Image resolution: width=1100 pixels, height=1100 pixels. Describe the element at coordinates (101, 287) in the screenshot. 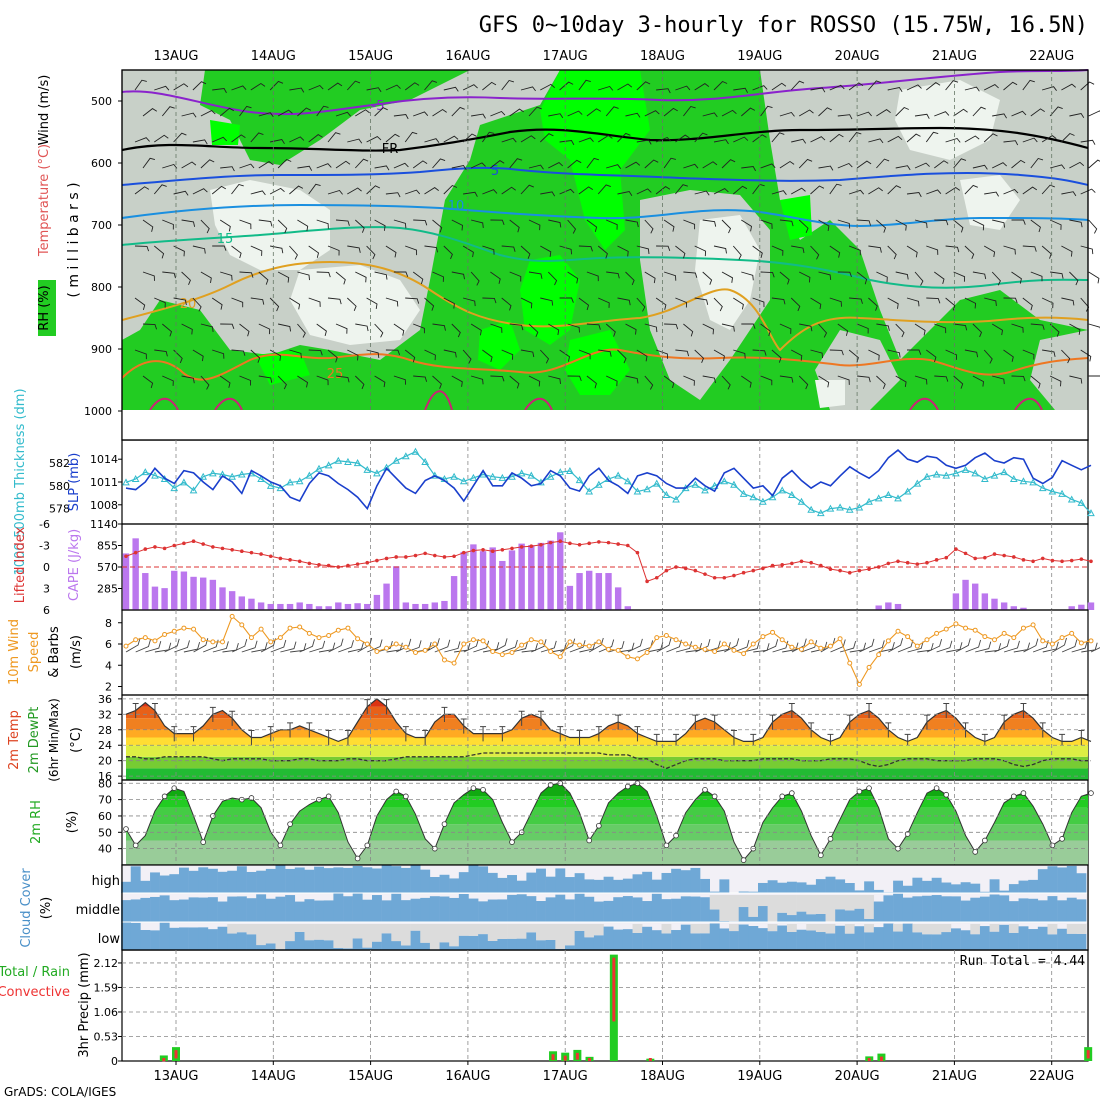

I see `upper-air-ytick-800: 800` at that location.